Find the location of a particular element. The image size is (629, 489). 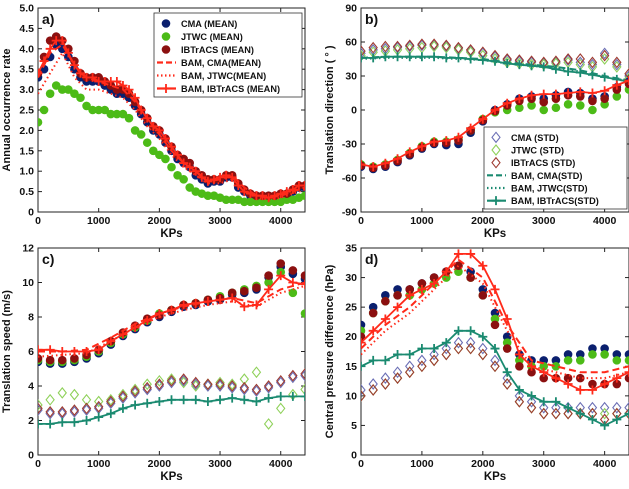

y-tick-label: 3.5 is located at coordinates (26, 70).